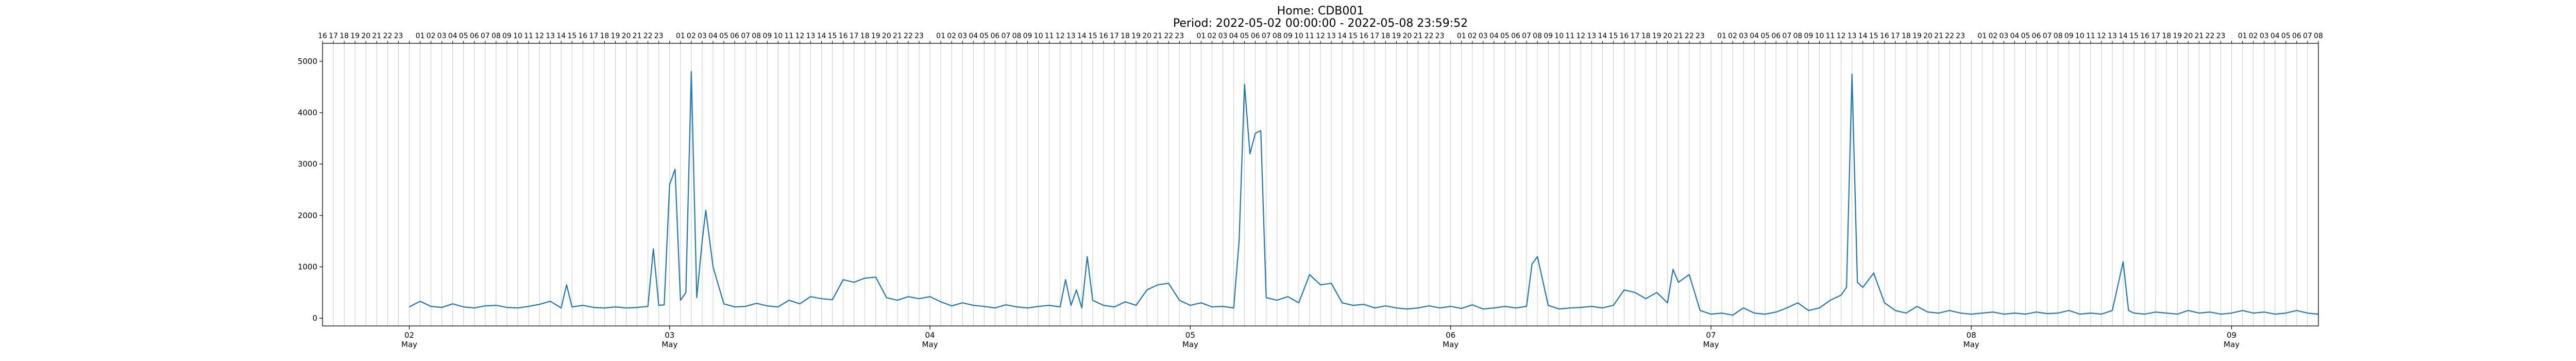 The height and width of the screenshot is (361, 2576). I want to click on x-tick-label-day: 08, so click(1972, 335).